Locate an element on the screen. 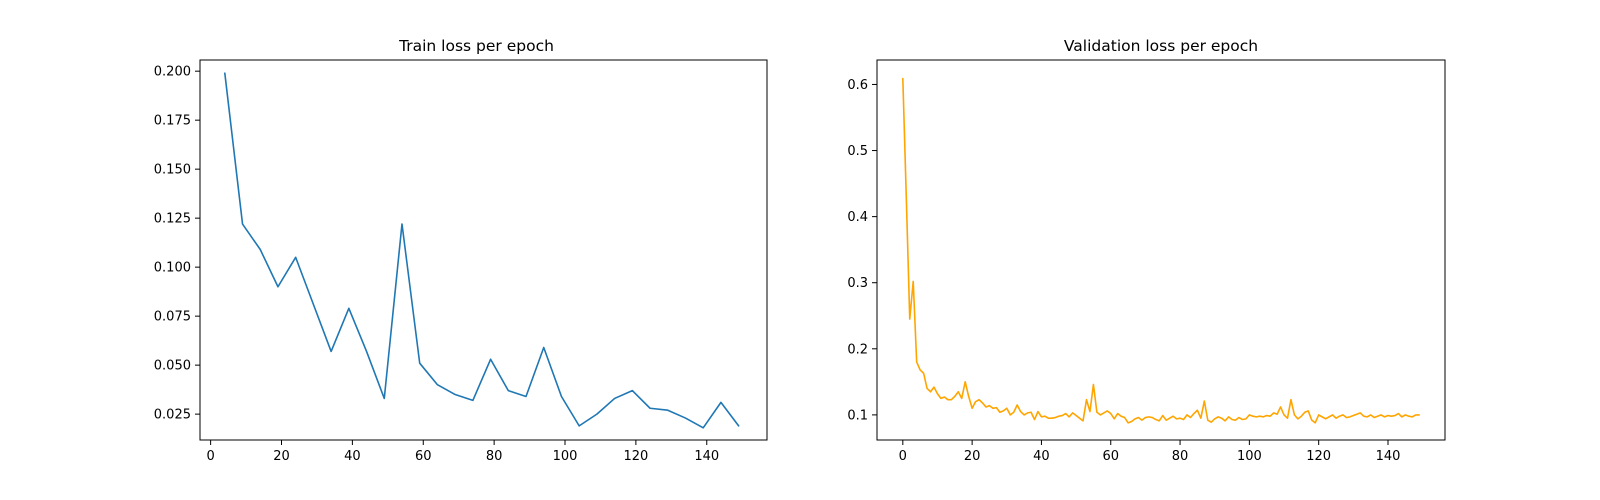 Image resolution: width=1600 pixels, height=500 pixels. train-loss-xtick-label: 120 is located at coordinates (635, 456).